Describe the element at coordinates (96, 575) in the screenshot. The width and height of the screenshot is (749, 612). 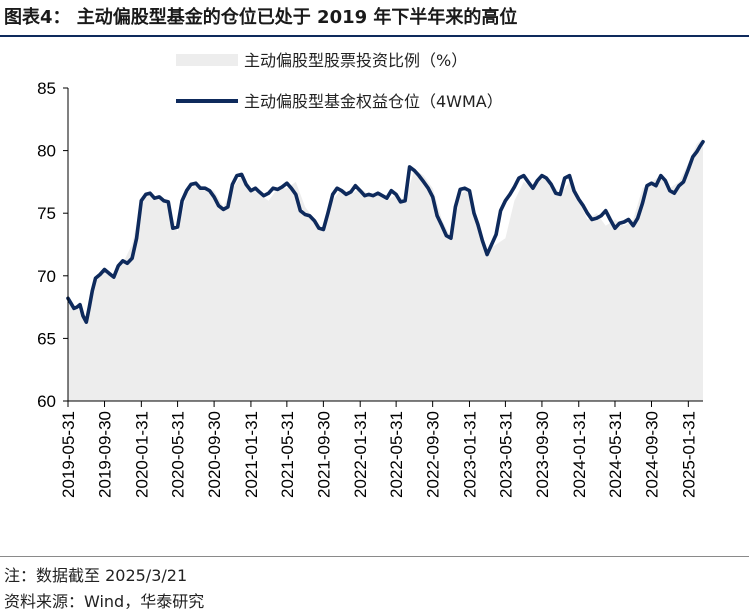
I see `chart-note: 注：数据截至 2025/3/21` at that location.